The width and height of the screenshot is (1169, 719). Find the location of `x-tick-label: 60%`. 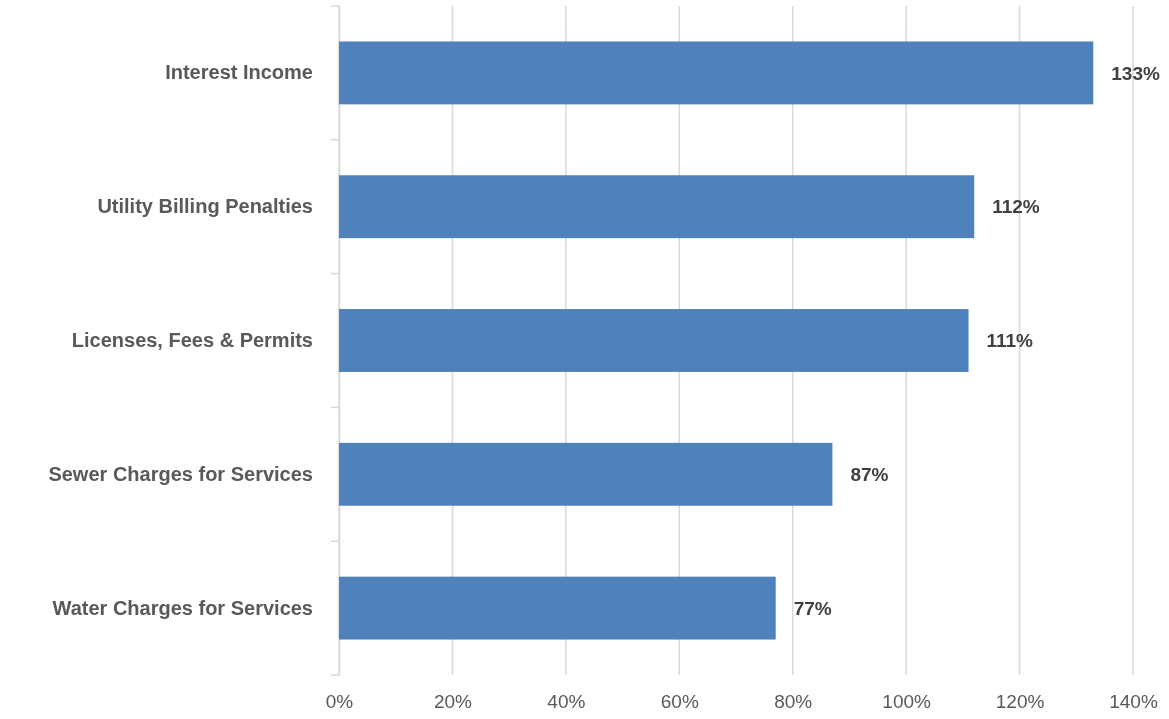

x-tick-label: 60% is located at coordinates (679, 702).